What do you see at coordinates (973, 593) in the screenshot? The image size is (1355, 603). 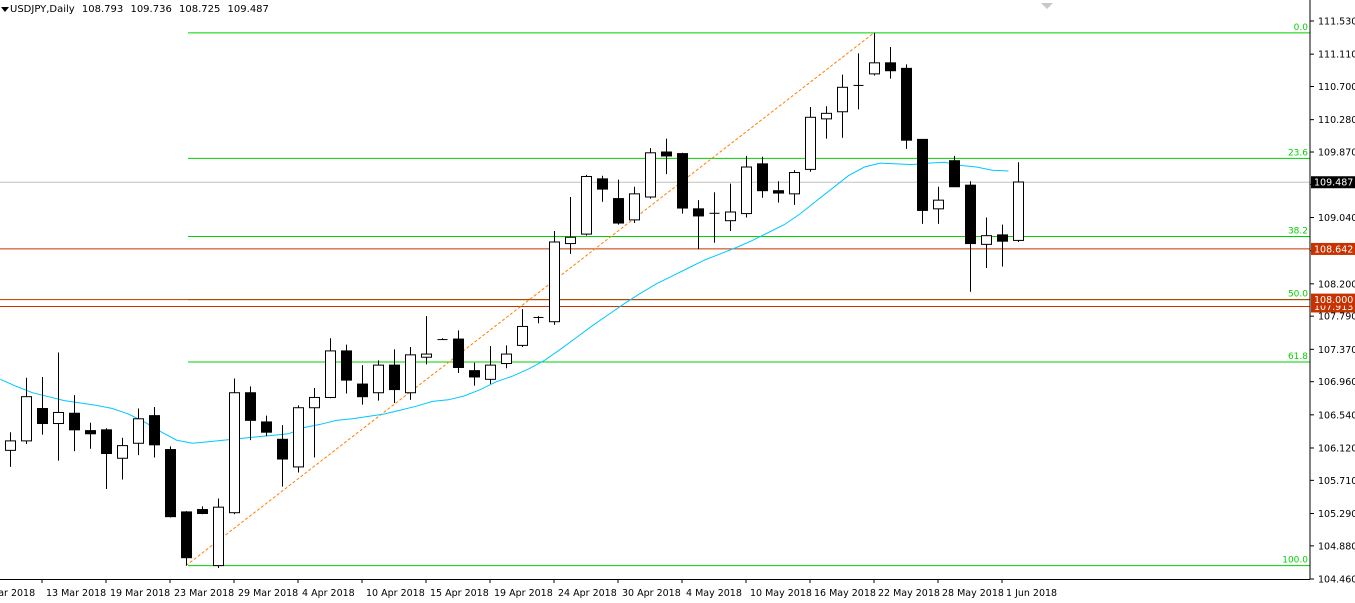 I see `time-tick-label: 28 May 2018` at bounding box center [973, 593].